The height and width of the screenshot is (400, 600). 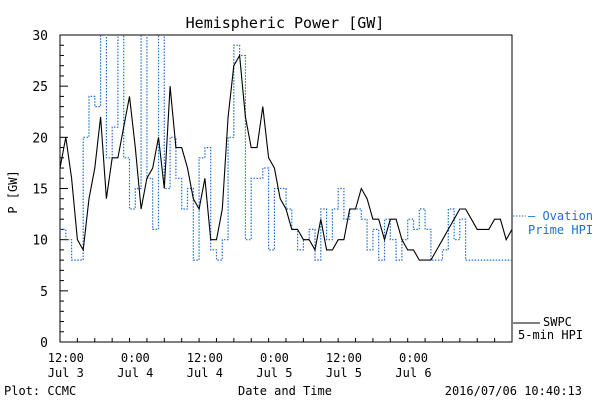 I want to click on y-tick-label: 0, so click(x=44, y=343).